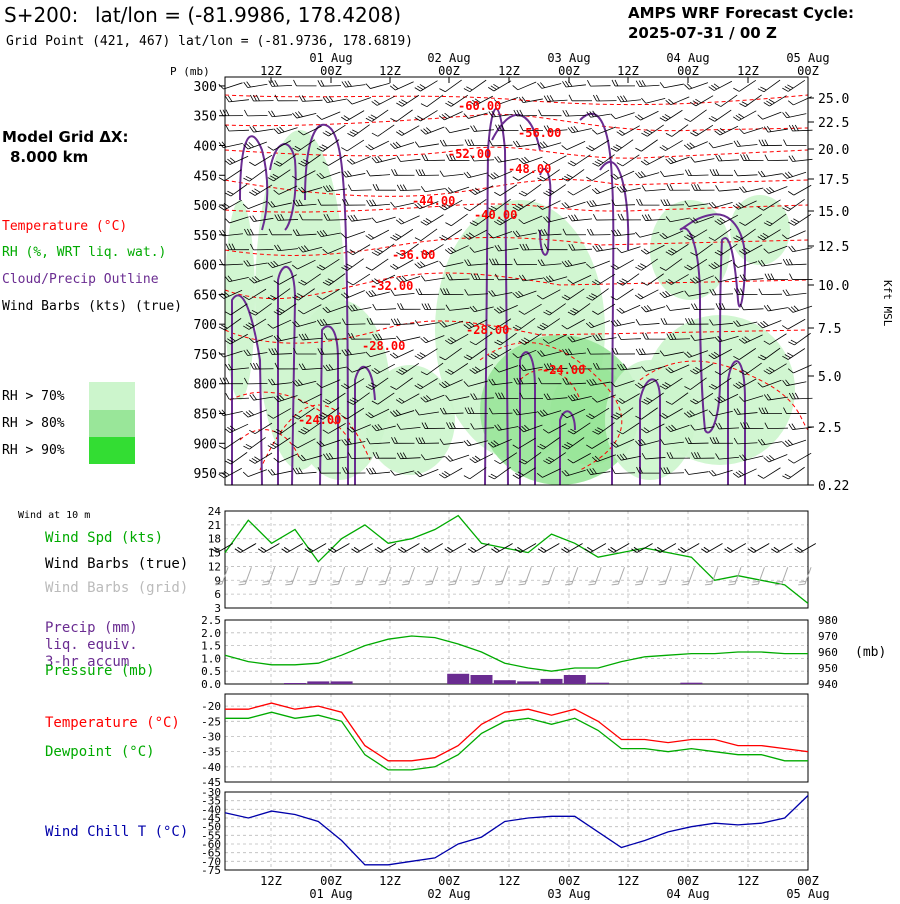  What do you see at coordinates (112, 396) in the screenshot?
I see `rh70-swatch` at bounding box center [112, 396].